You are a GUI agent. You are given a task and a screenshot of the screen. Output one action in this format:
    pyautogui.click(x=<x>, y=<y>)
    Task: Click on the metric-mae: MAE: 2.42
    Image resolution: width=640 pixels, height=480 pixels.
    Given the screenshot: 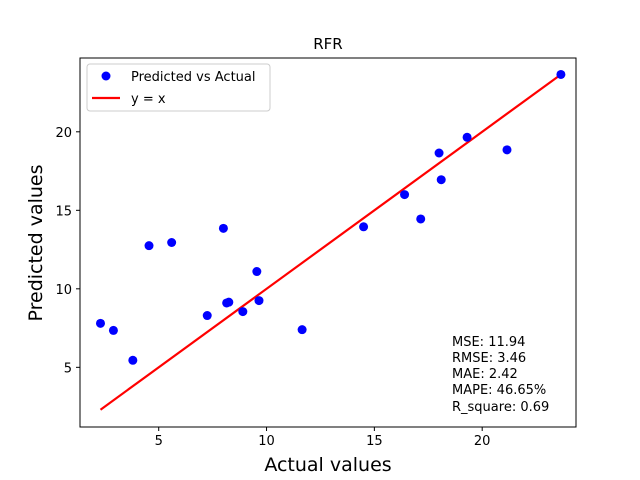 What is the action you would take?
    pyautogui.click(x=485, y=374)
    